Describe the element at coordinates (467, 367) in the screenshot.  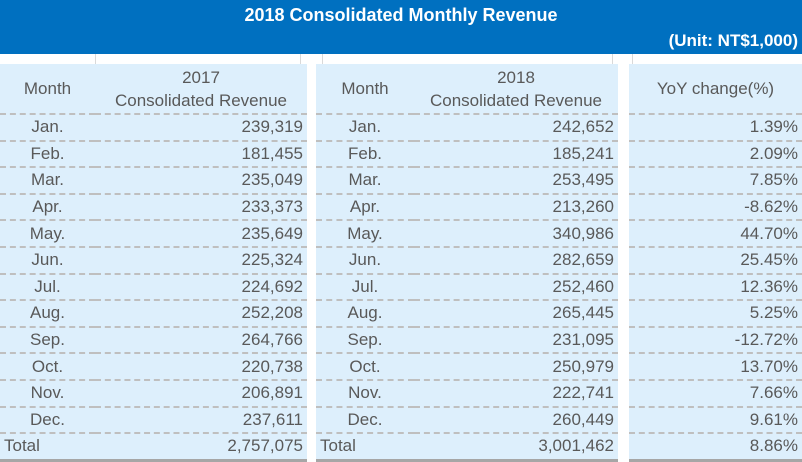
I see `table-row: Oct. 250,979` at that location.